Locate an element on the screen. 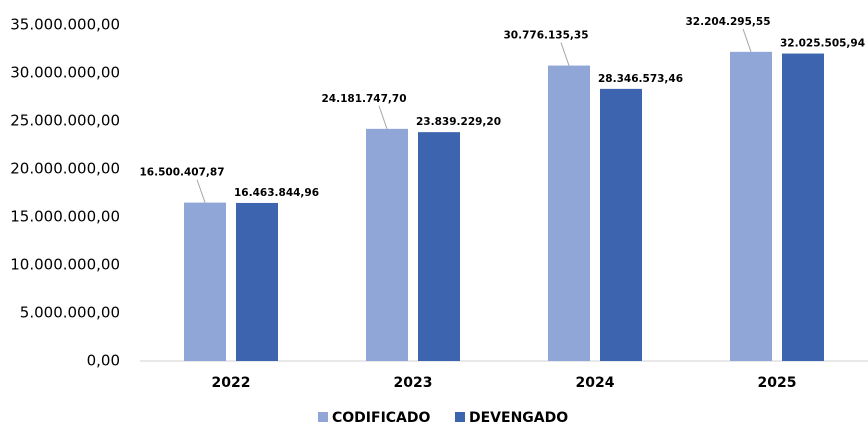  x-tick-label: 2022 is located at coordinates (231, 383).